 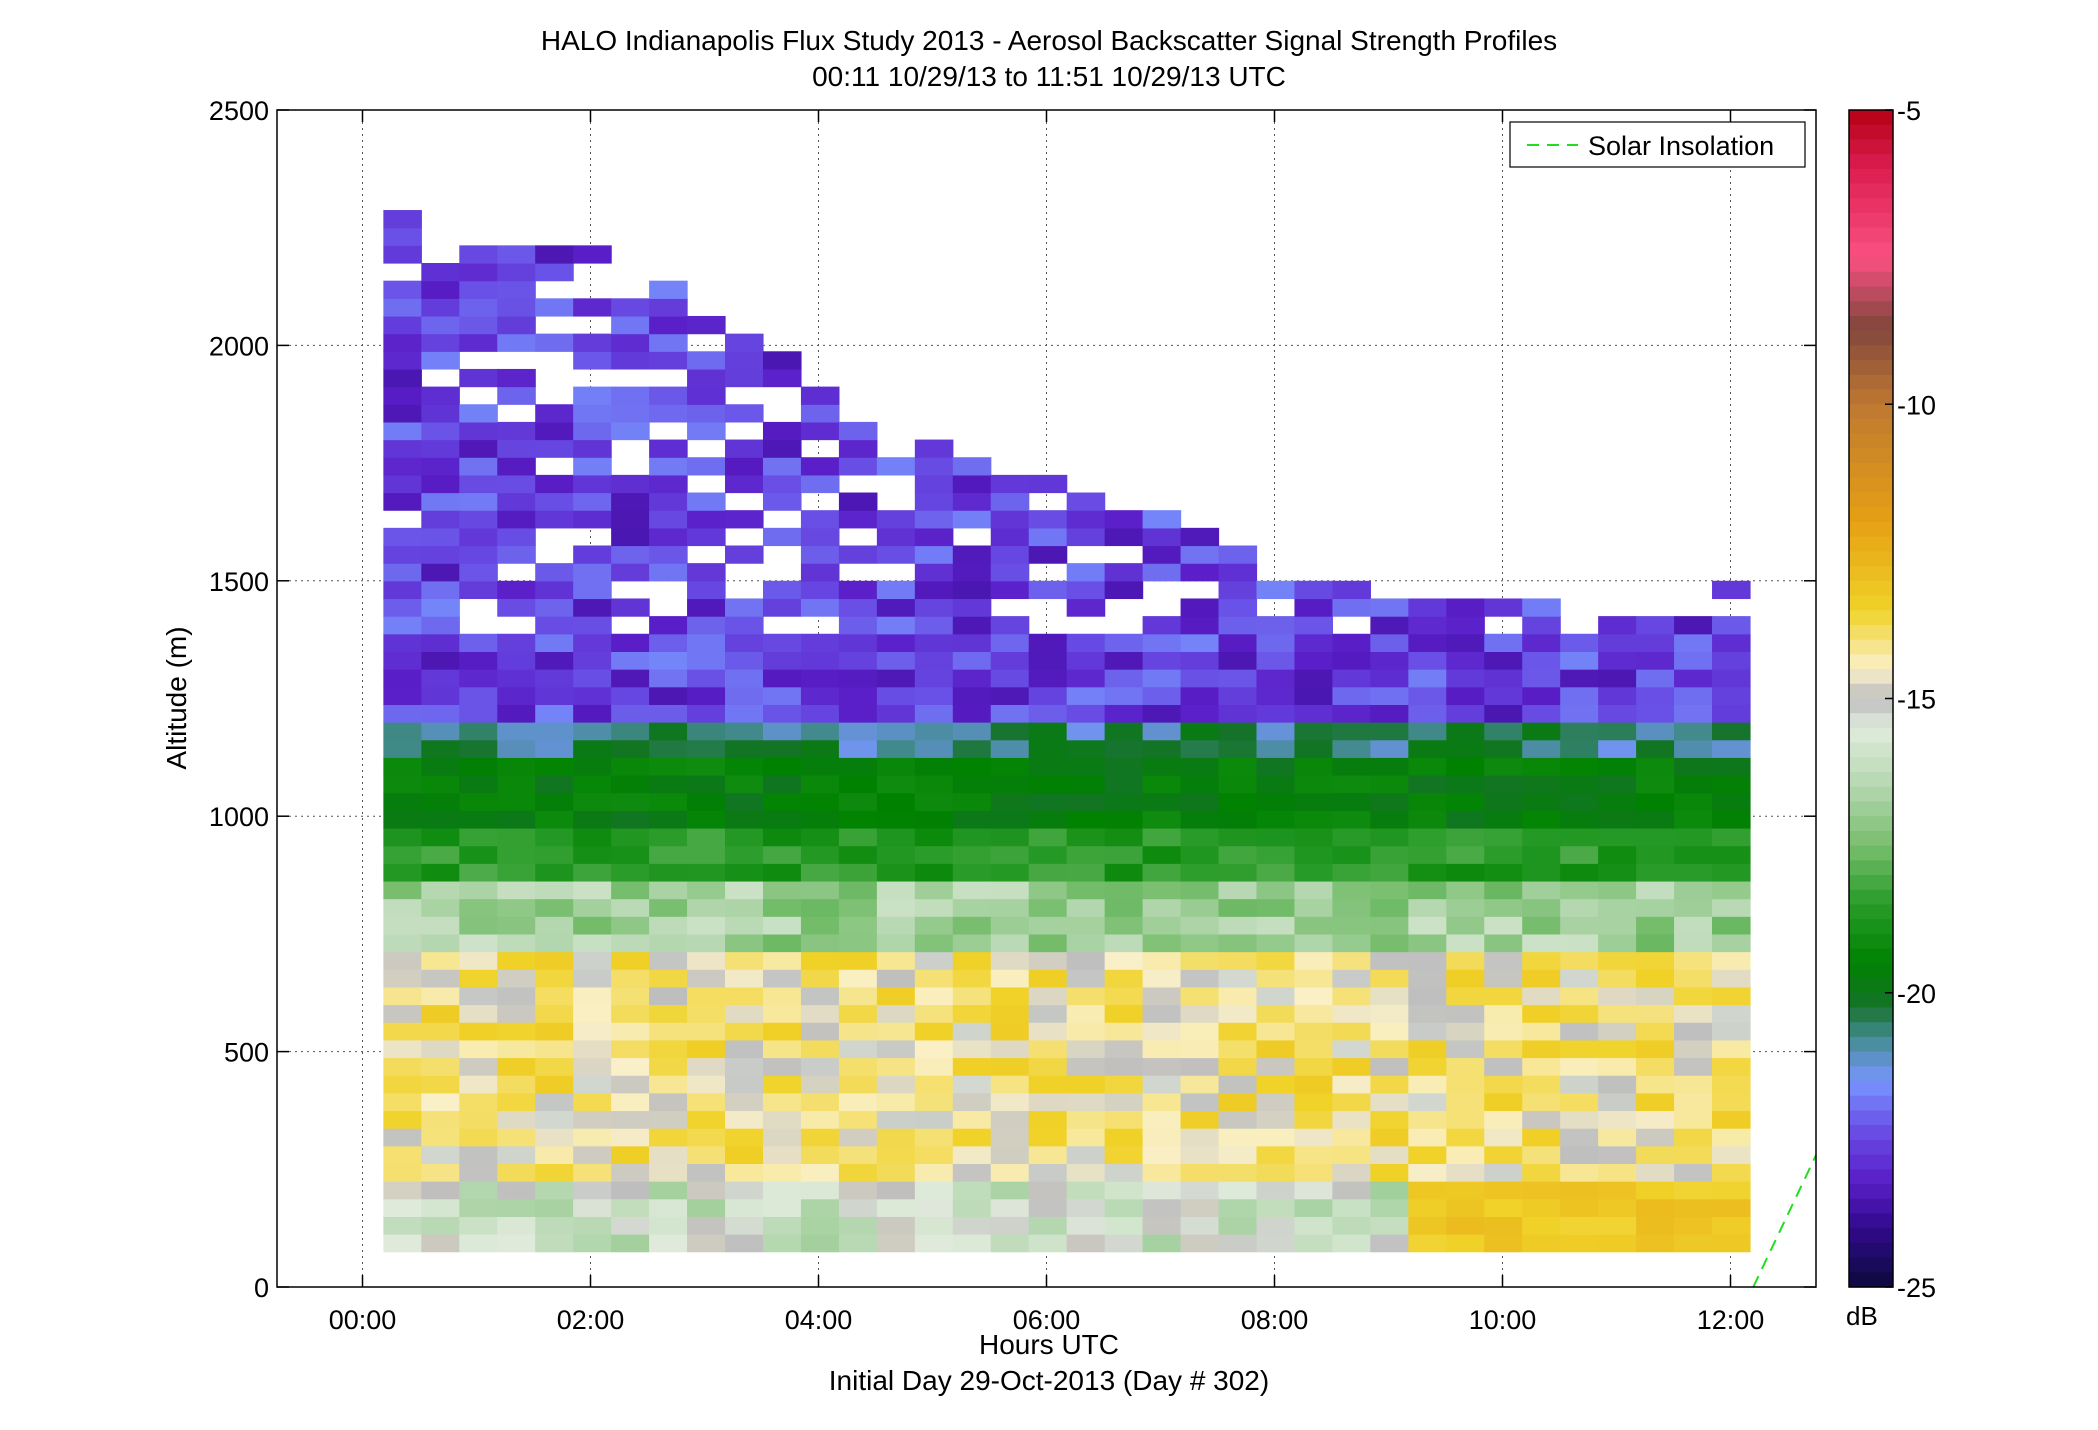 I want to click on y-tick-label: 0, so click(x=261, y=1288).